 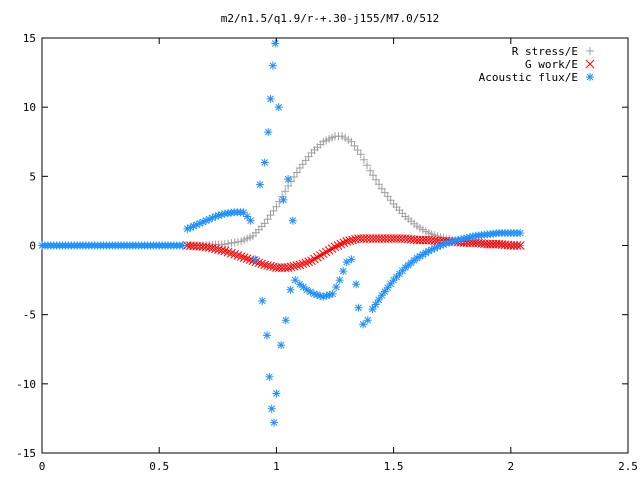 I want to click on y-tick-label: 15, so click(x=29, y=38).